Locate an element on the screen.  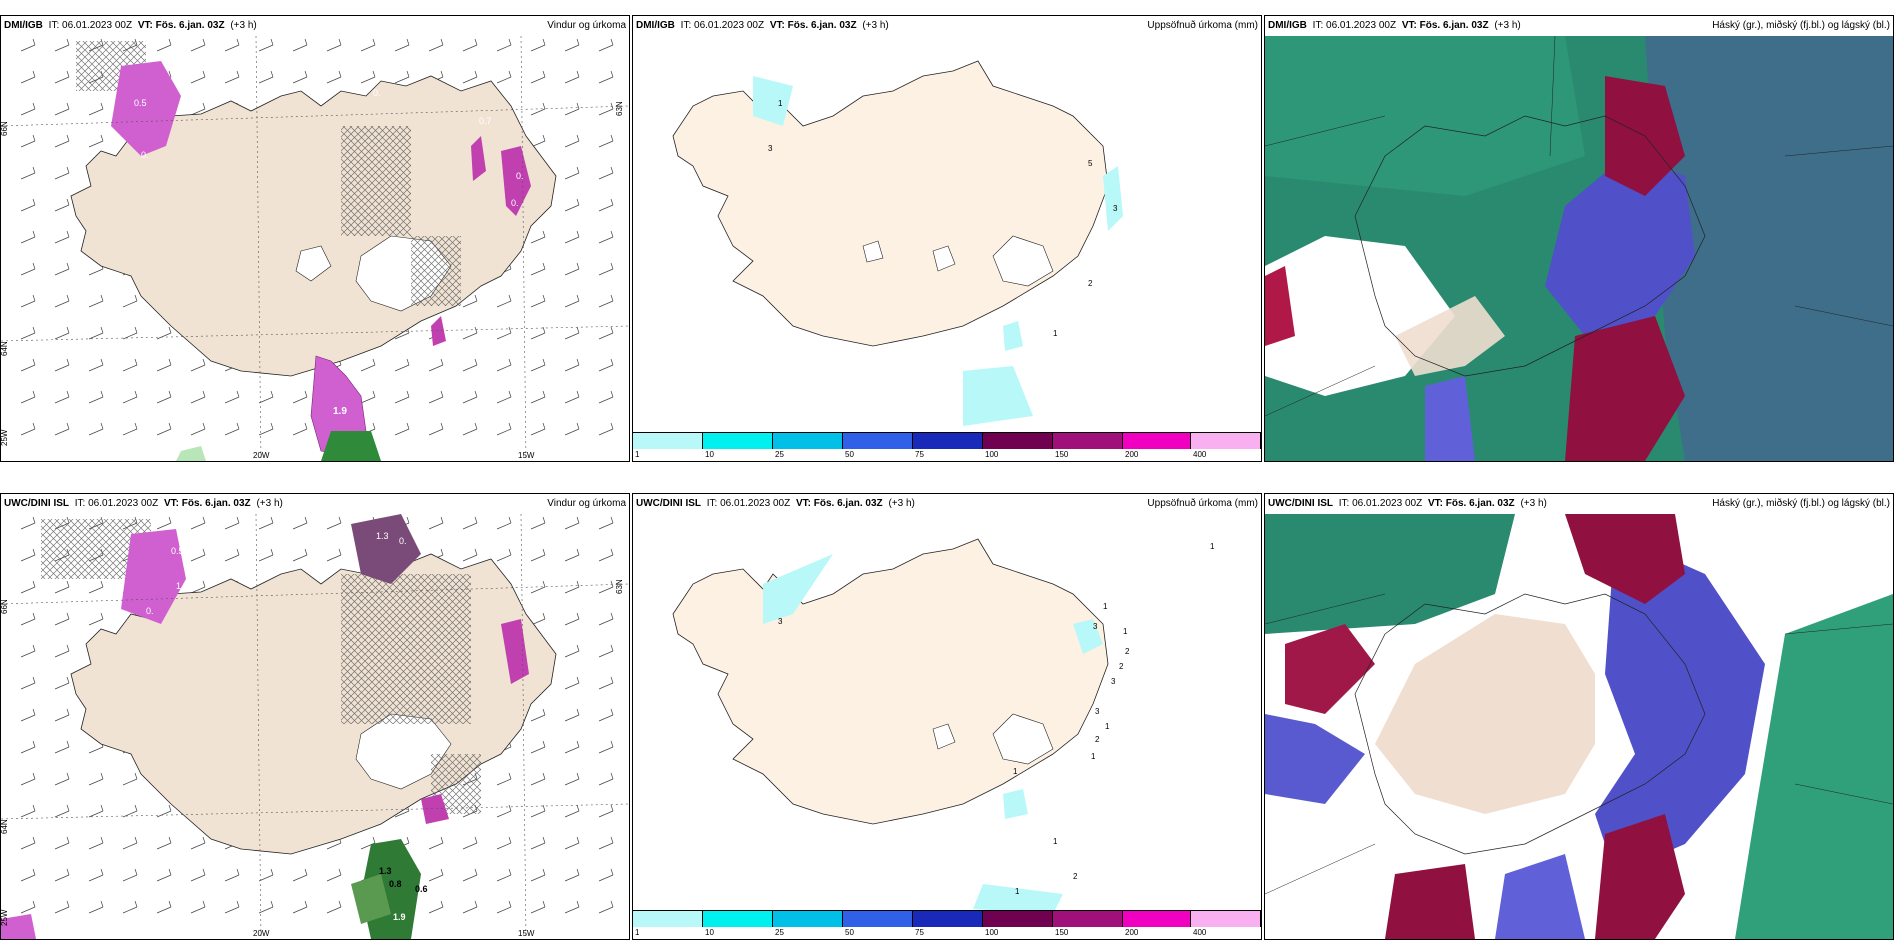
graticule is located at coordinates (1579, 744).